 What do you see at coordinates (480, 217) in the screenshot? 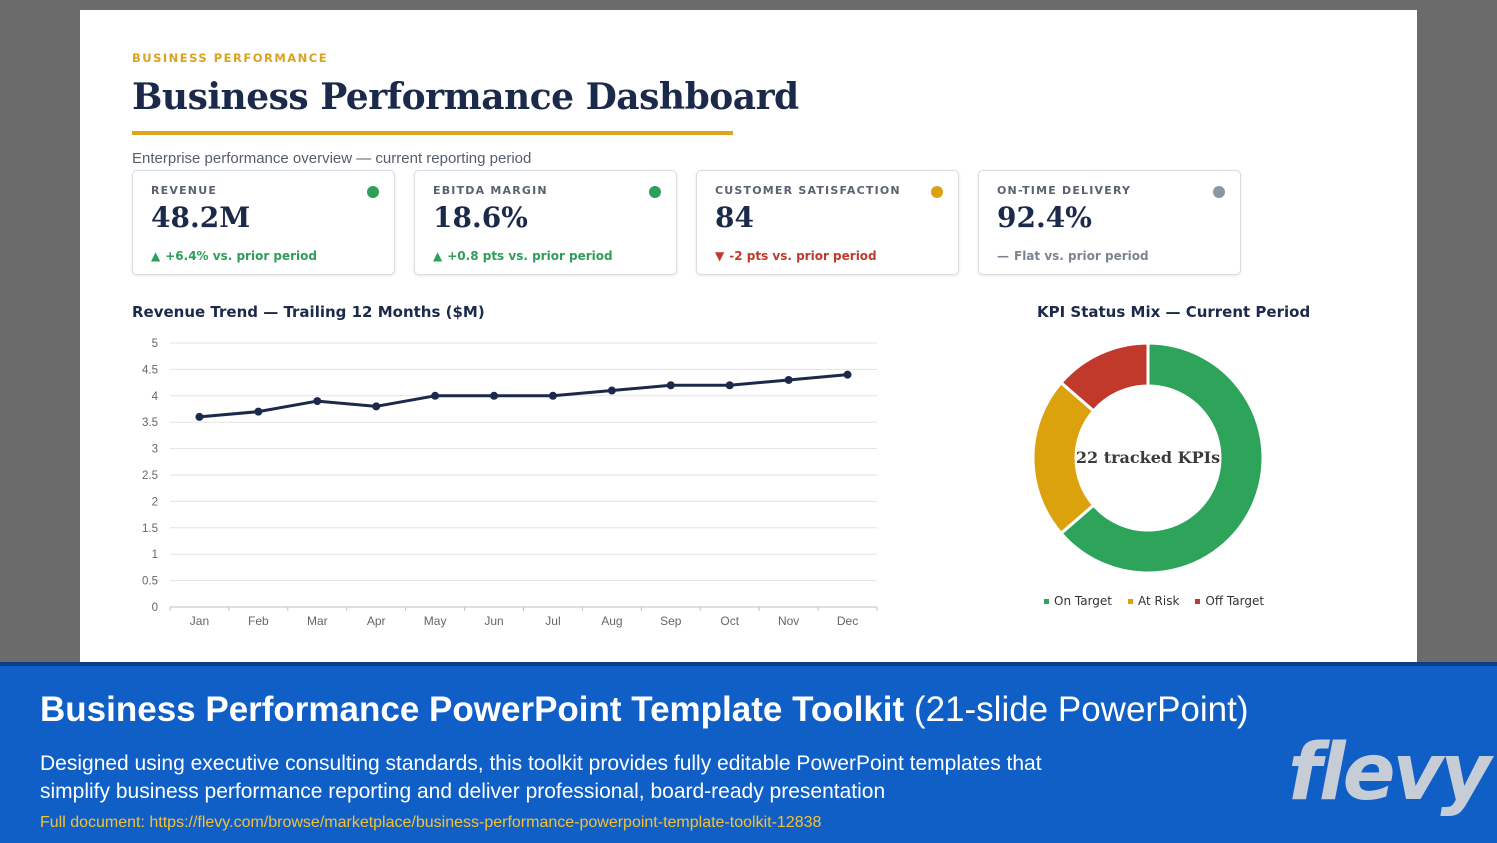
I see `kpi-value: 18.6%` at bounding box center [480, 217].